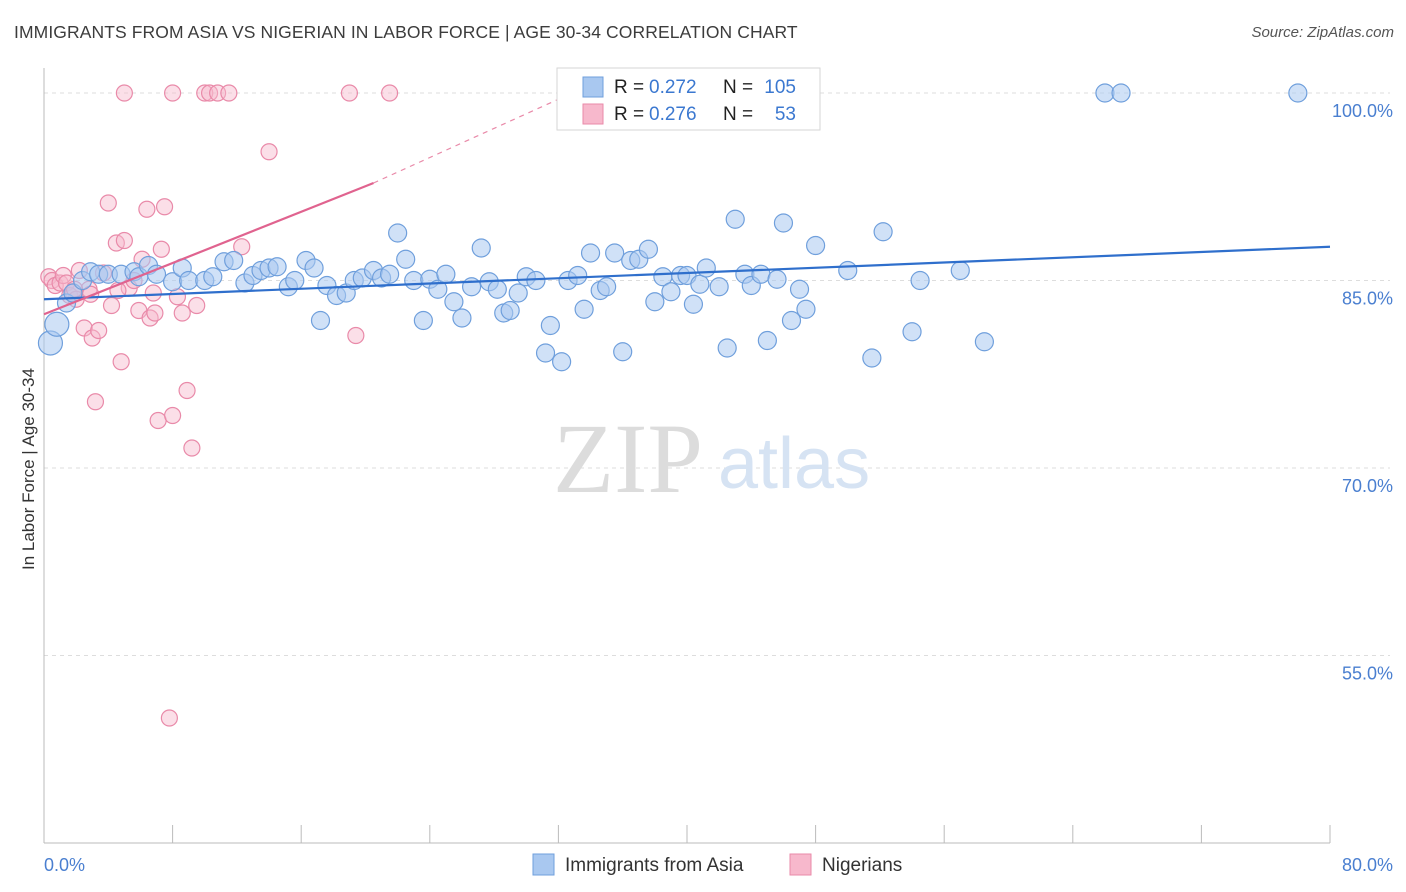 This screenshot has height=892, width=1406. Describe the element at coordinates (593, 114) in the screenshot. I see `legend-swatch-nigerians` at that location.